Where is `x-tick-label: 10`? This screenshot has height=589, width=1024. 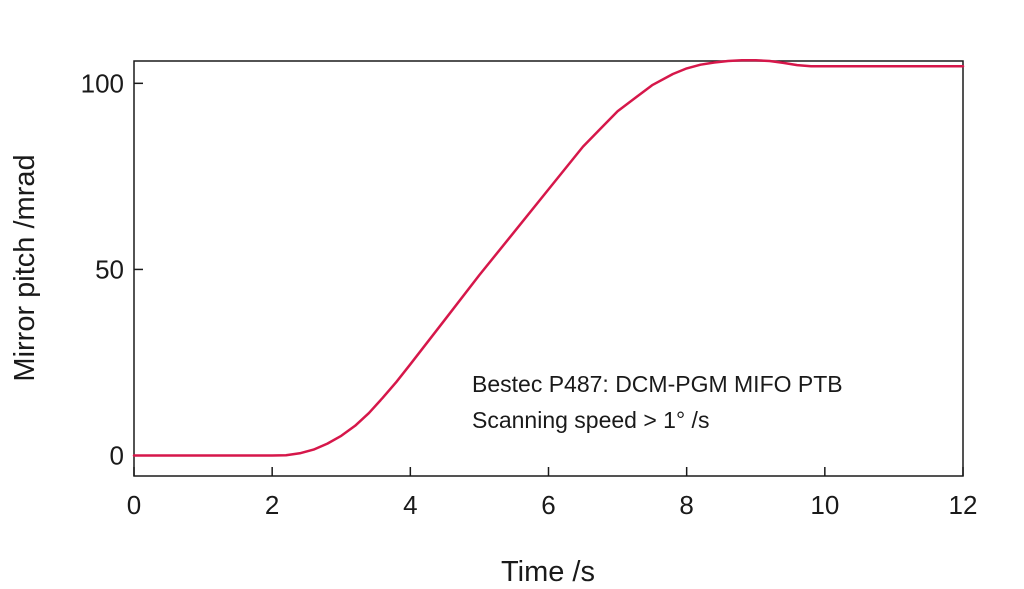
x-tick-label: 10 is located at coordinates (824, 505).